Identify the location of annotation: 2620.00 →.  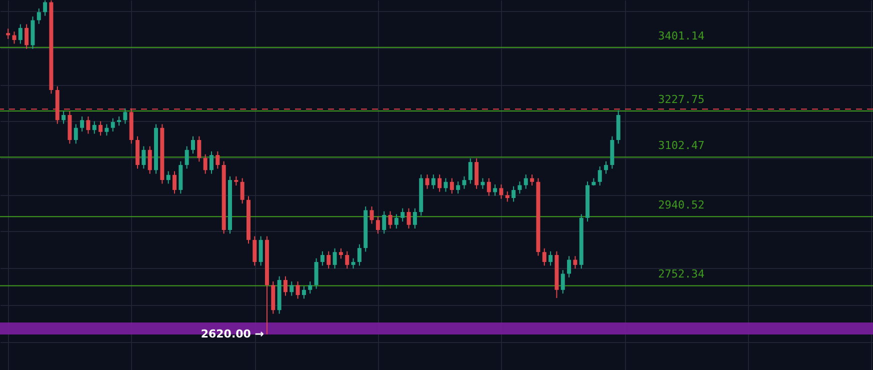
(232, 333).